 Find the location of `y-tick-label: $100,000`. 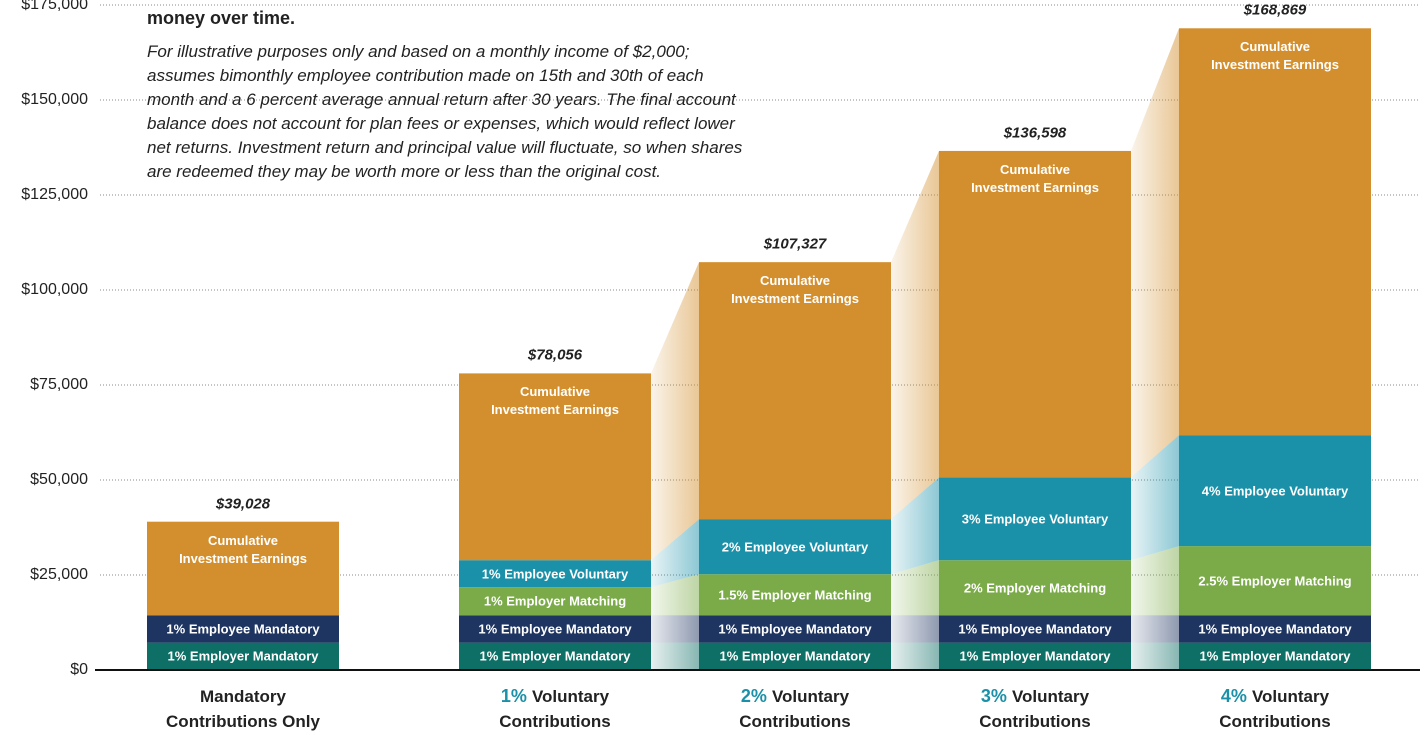

y-tick-label: $100,000 is located at coordinates (54, 289).